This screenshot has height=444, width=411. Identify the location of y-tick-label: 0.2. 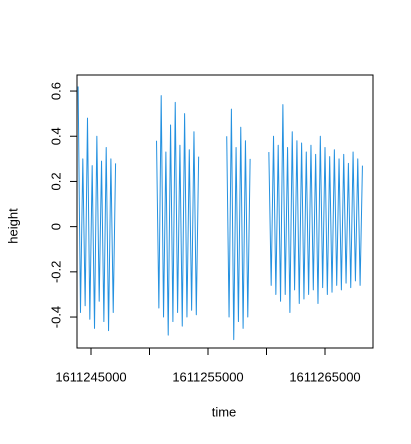
(55, 181).